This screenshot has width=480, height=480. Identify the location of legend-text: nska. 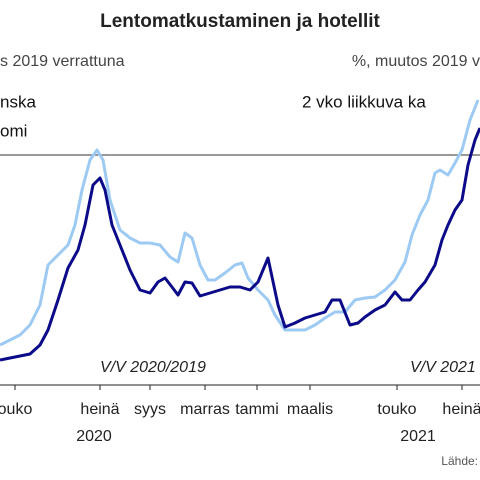
(18, 101).